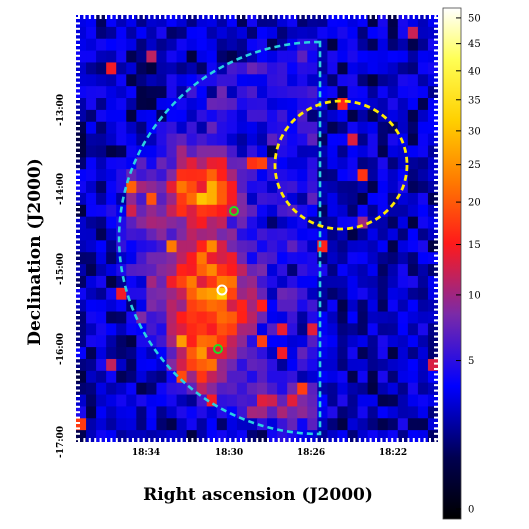  What do you see at coordinates (229, 453) in the screenshot?
I see `x-tick-label: 18:30` at bounding box center [229, 453].